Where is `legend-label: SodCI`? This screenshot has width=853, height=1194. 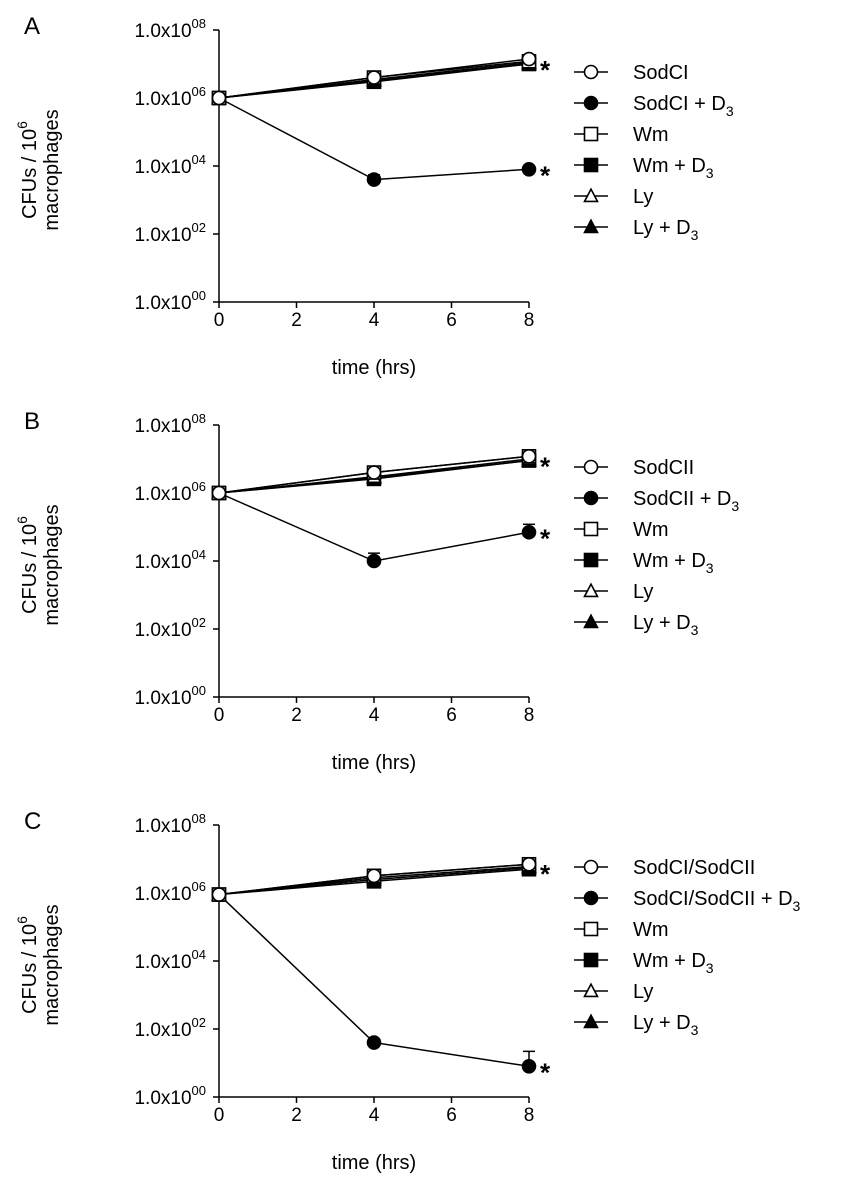
legend-label: SodCI is located at coordinates (661, 73).